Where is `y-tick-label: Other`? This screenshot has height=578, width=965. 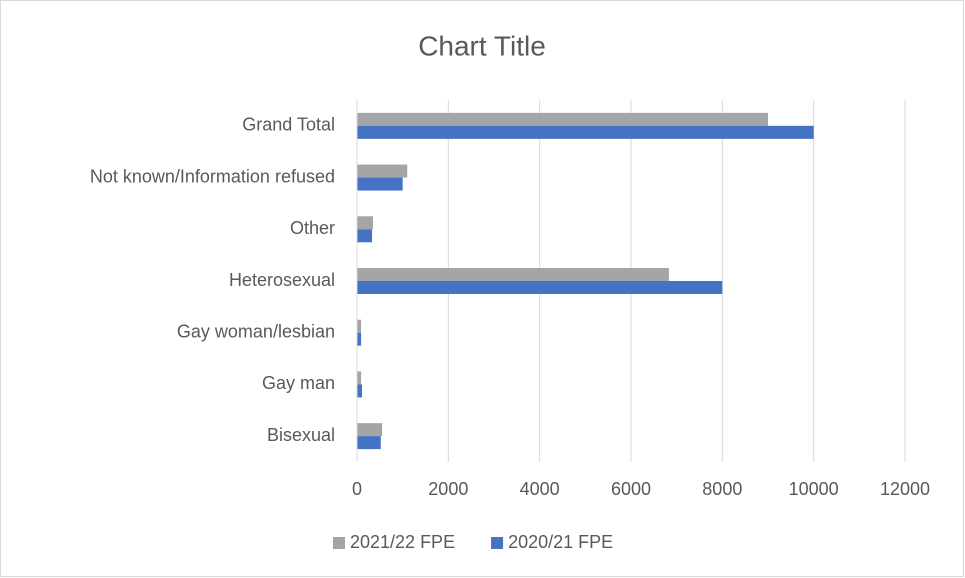
y-tick-label: Other is located at coordinates (312, 228).